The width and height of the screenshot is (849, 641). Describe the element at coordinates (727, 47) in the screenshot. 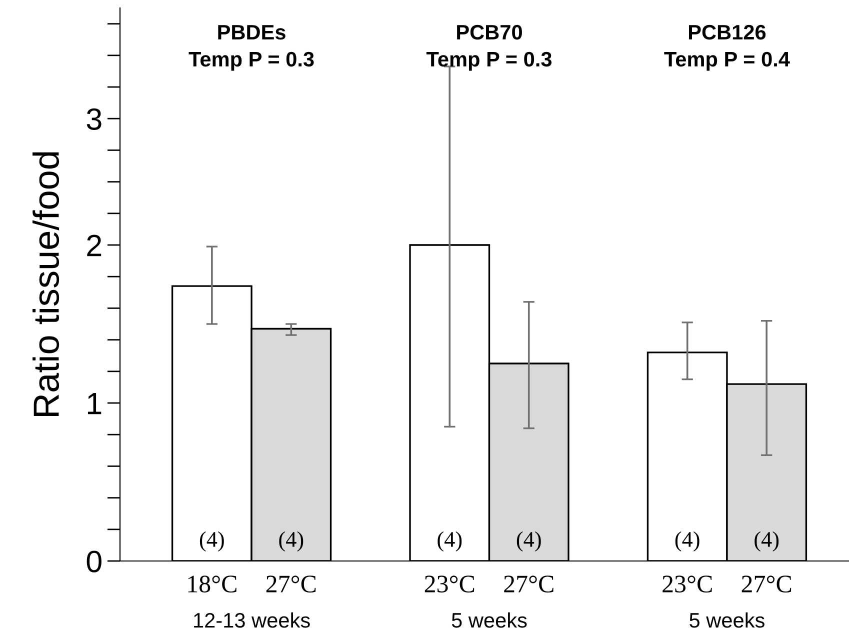

I see `annotation: PCB126 Temp P = 0.4` at that location.